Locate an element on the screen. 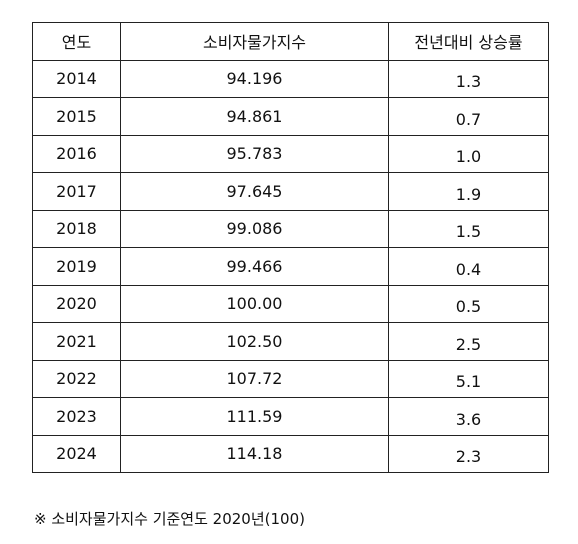  table-cell: 5.1 is located at coordinates (468, 378).